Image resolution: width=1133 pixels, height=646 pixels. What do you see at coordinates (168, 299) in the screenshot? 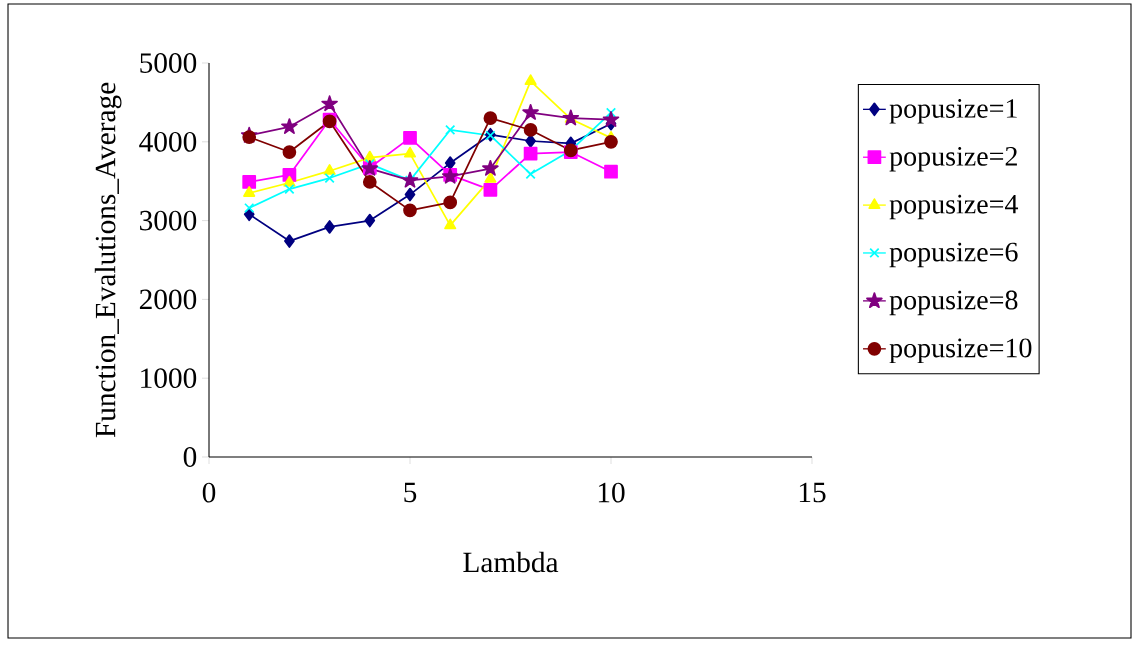
I see `y-tick-label: 2000` at bounding box center [168, 299].